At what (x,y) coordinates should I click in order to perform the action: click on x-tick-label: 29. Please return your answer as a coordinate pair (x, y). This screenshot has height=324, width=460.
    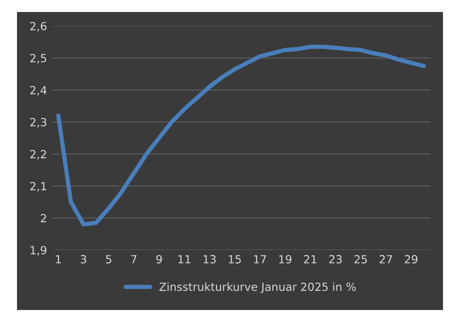
    Looking at the image, I should click on (411, 259).